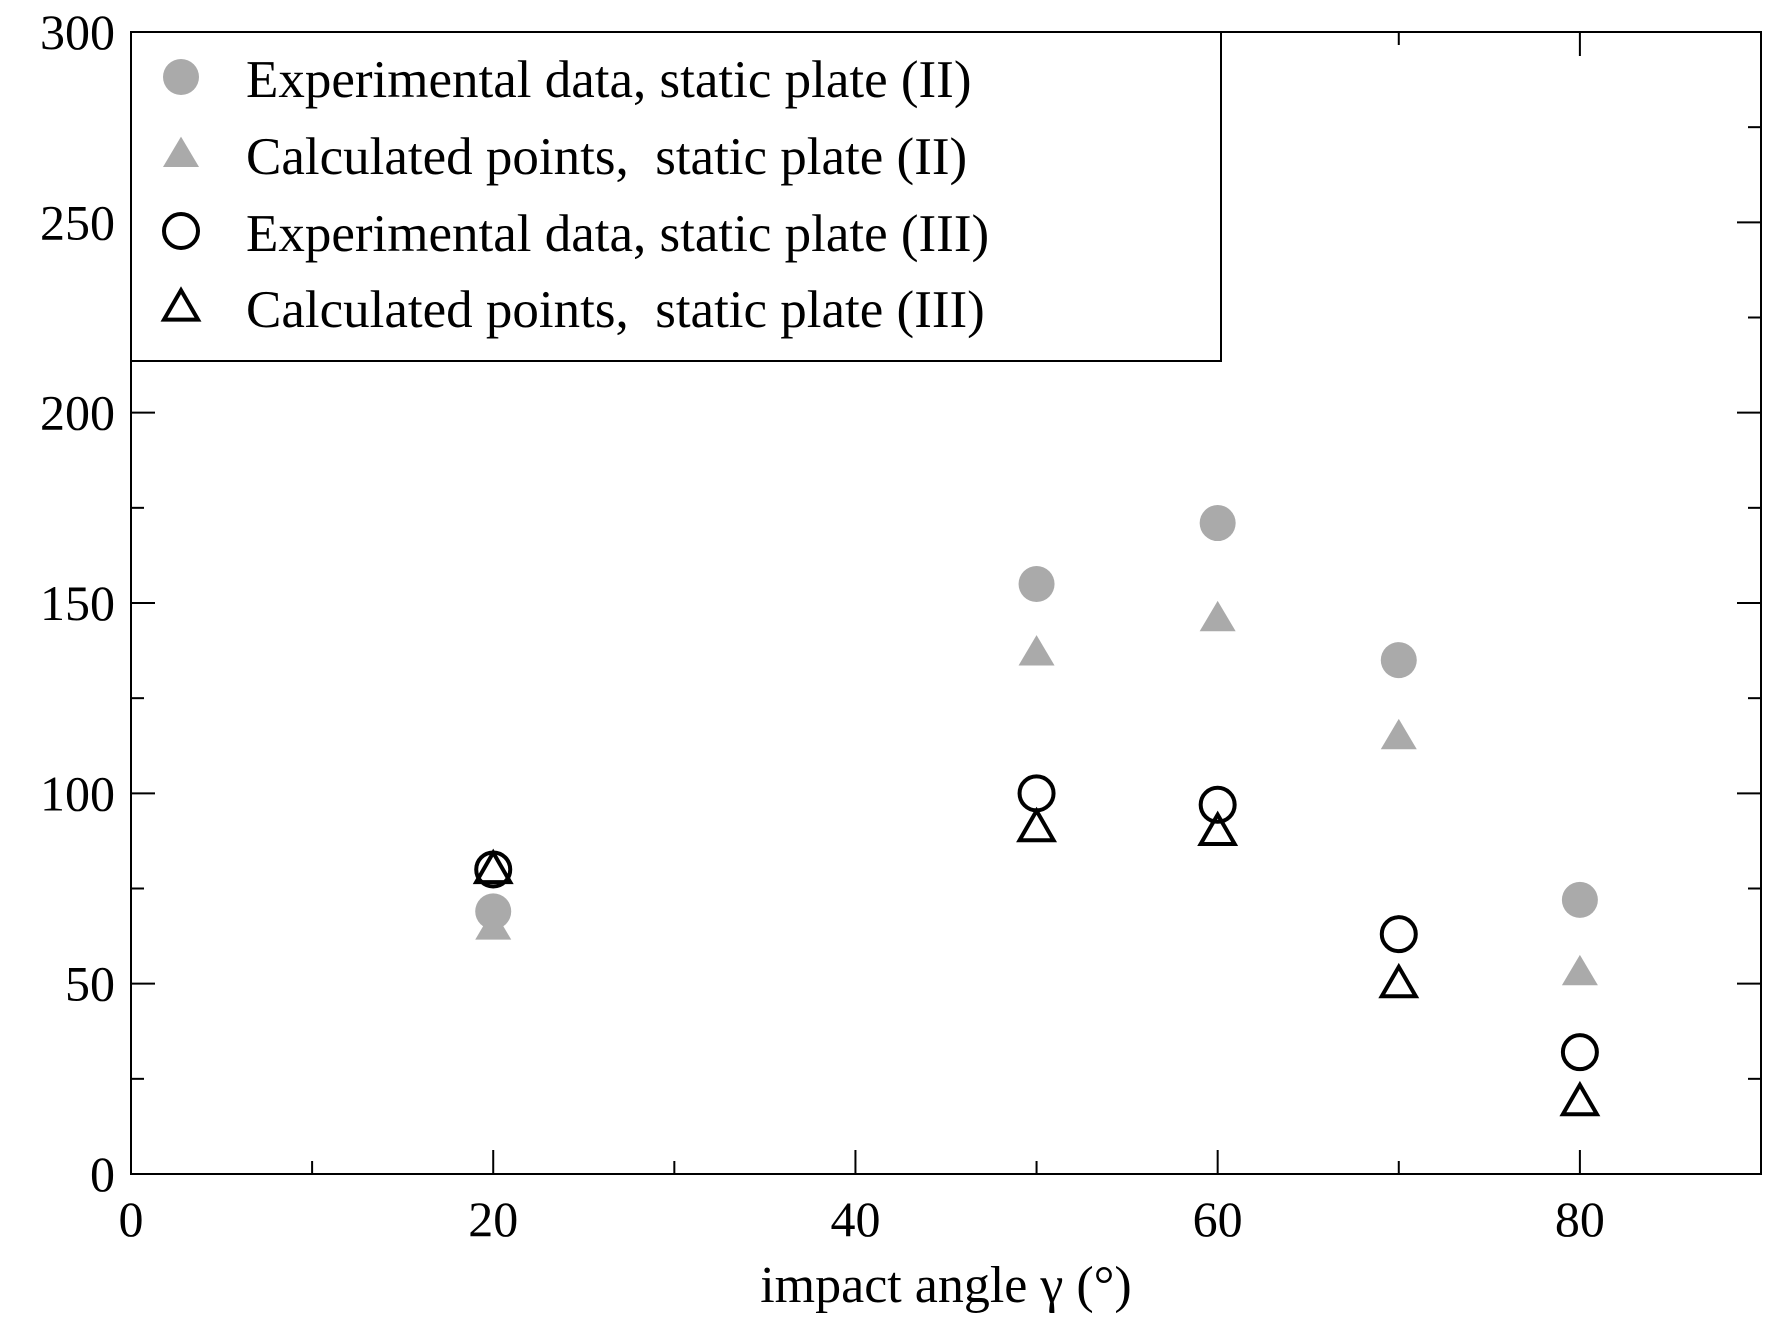  I want to click on legend-label: Calculated points, static plate (II), so click(606, 157).